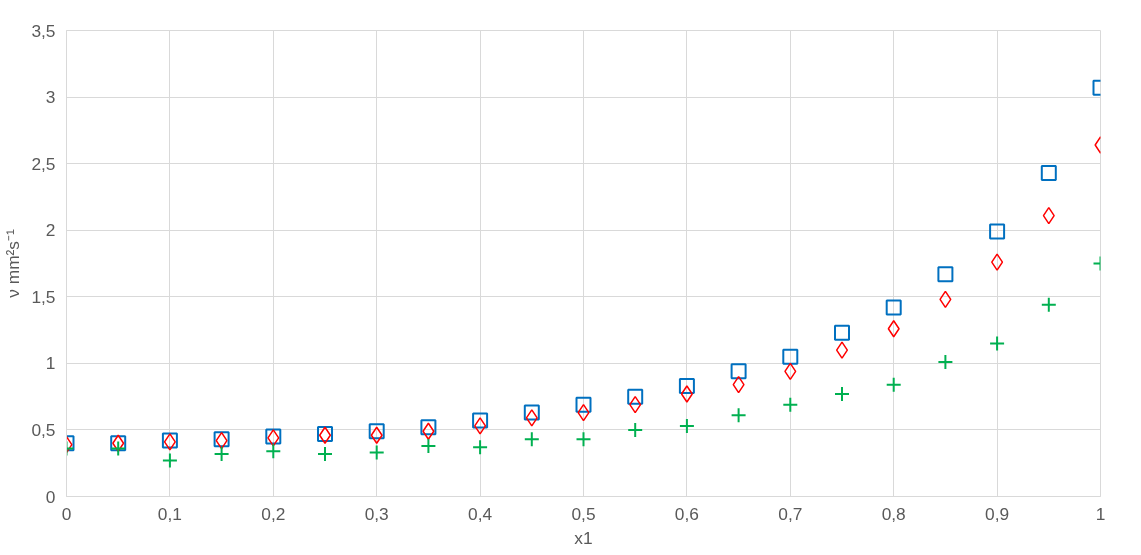 The width and height of the screenshot is (1141, 555). I want to click on x-axis-title: x1, so click(583, 537).